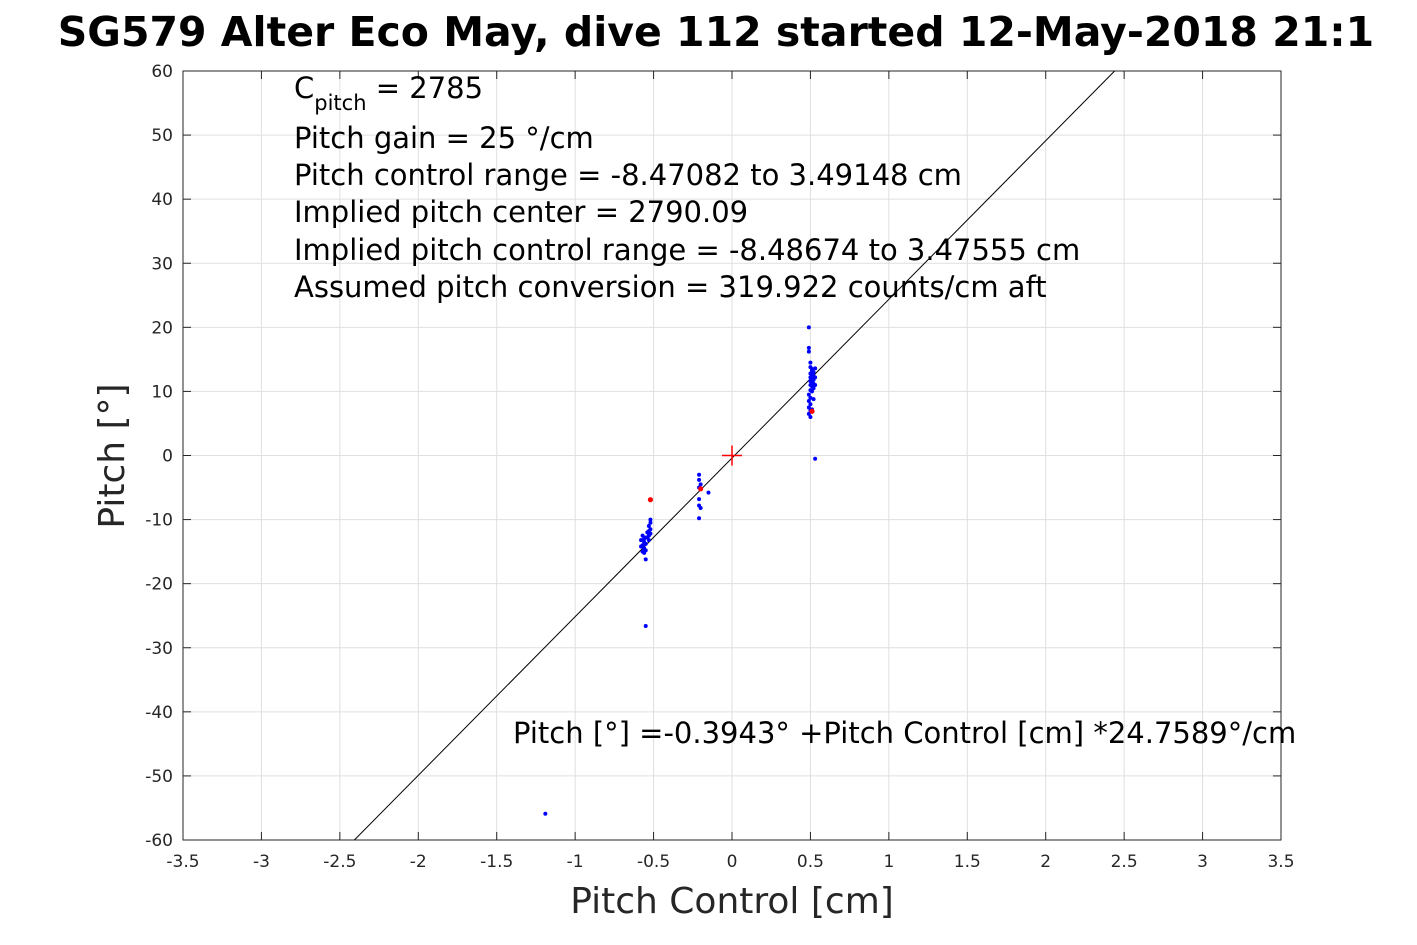 This screenshot has width=1417, height=945. Describe the element at coordinates (159, 521) in the screenshot. I see `y-tick-label: -10` at that location.